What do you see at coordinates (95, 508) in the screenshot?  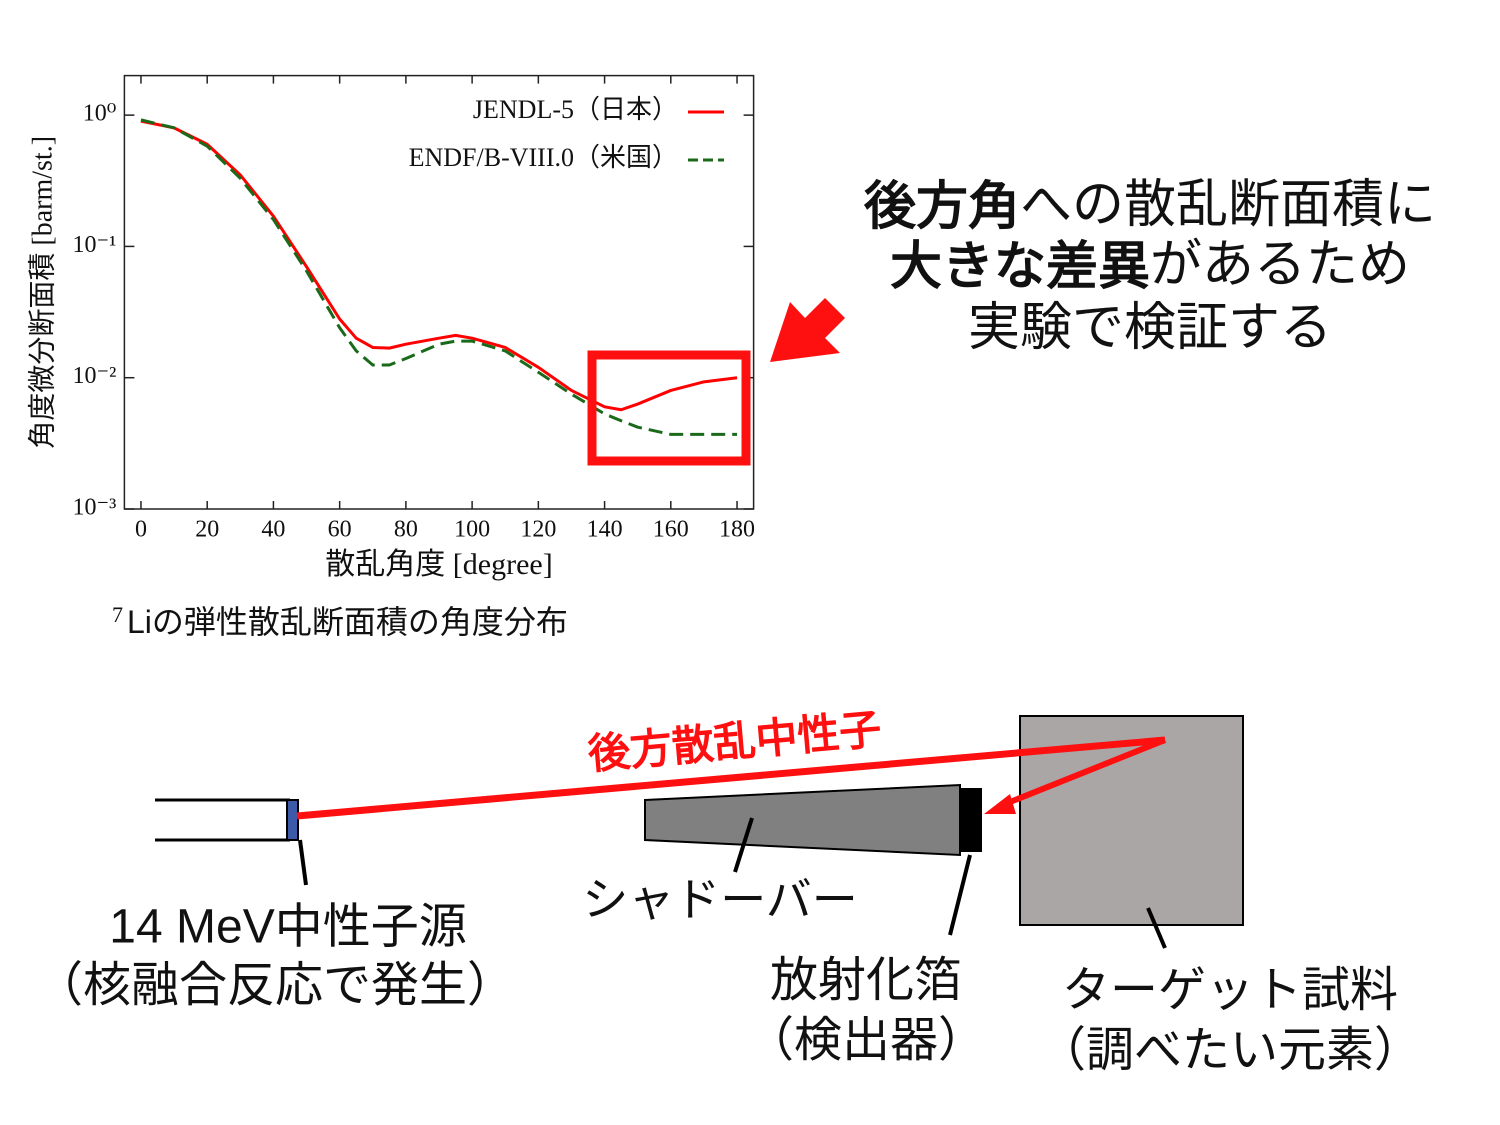 I see `y-tick-label: 10⁻³` at bounding box center [95, 508].